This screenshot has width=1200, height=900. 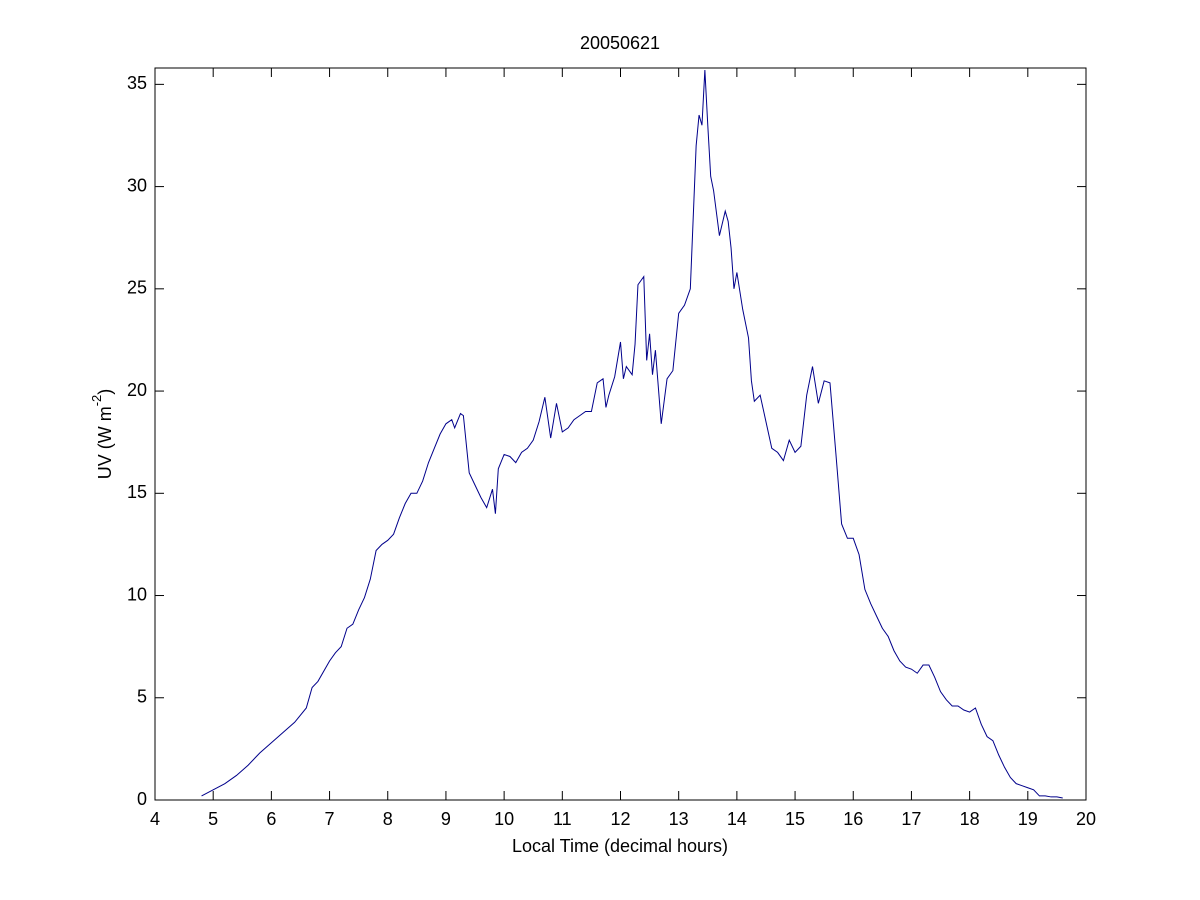 What do you see at coordinates (795, 819) in the screenshot?
I see `x-tick-label: 15` at bounding box center [795, 819].